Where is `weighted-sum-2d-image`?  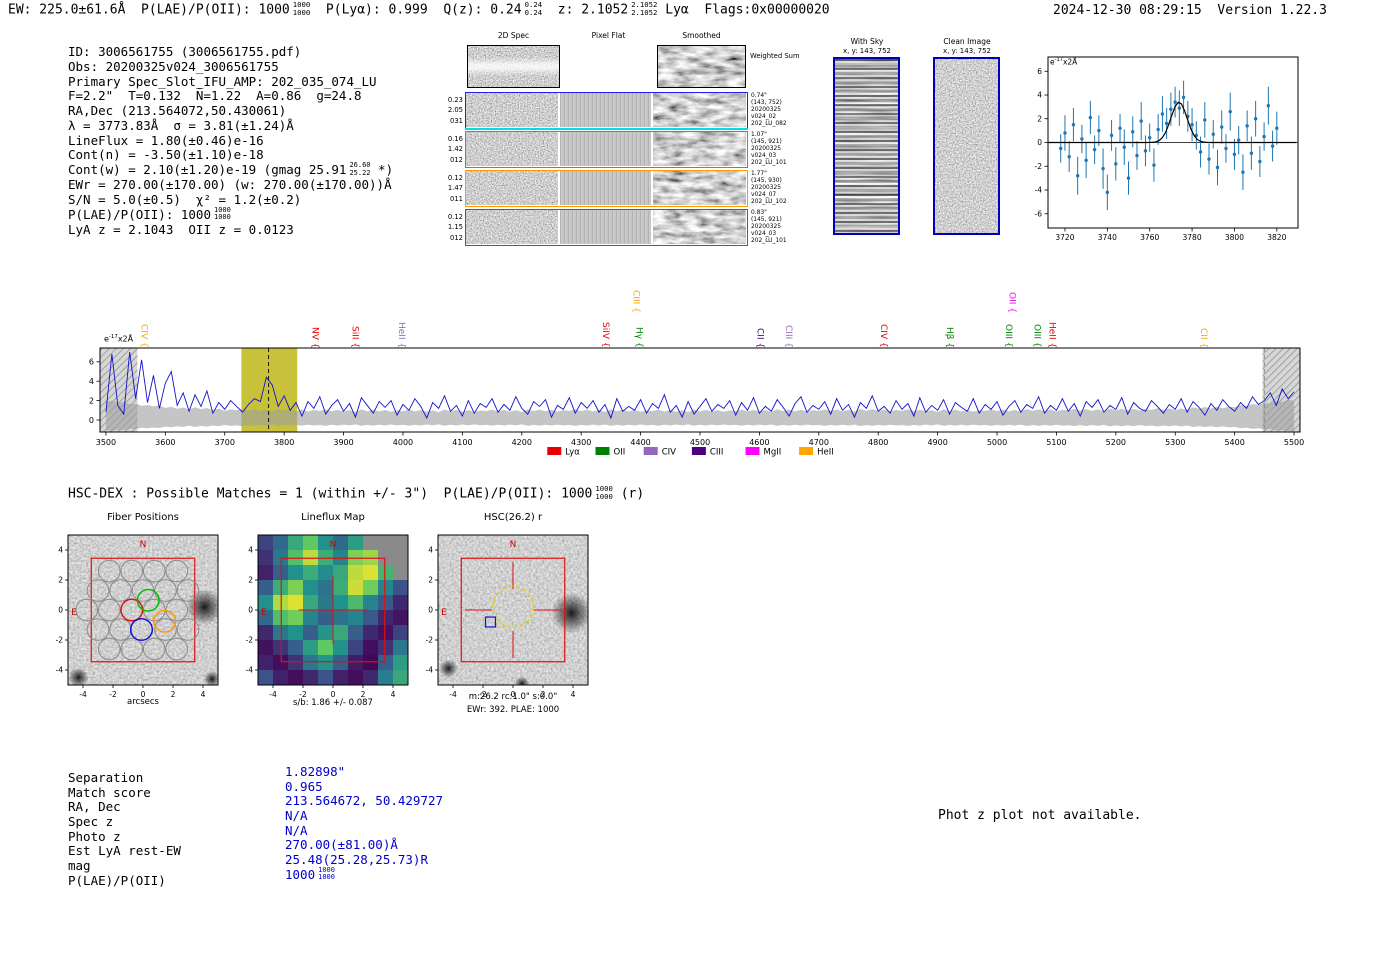
weighted-sum-2d-image is located at coordinates (513, 66).